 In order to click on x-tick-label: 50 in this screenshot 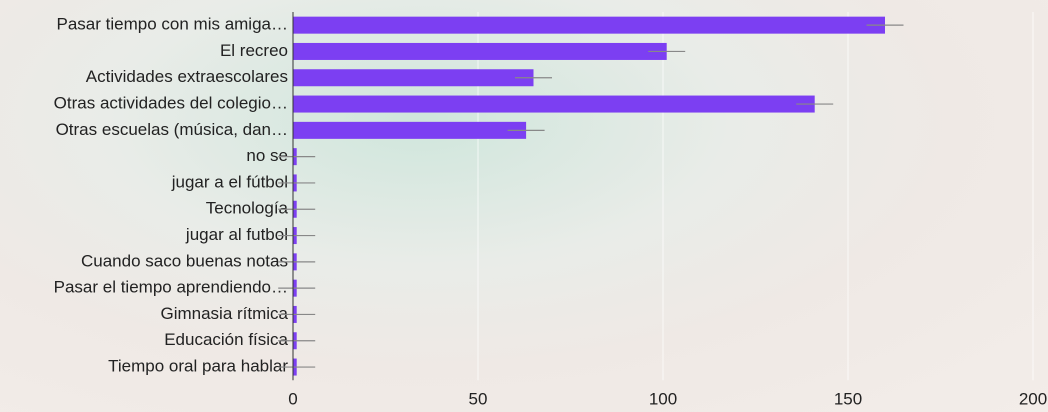, I will do `click(478, 398)`.